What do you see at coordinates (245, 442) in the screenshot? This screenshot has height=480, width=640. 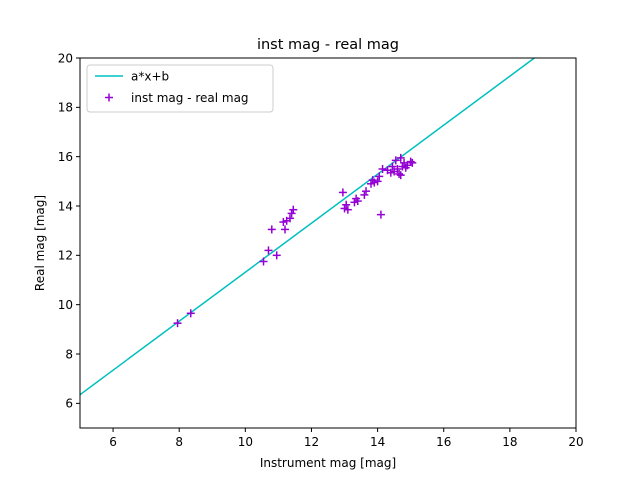 I see `x-tick-label: 10` at bounding box center [245, 442].